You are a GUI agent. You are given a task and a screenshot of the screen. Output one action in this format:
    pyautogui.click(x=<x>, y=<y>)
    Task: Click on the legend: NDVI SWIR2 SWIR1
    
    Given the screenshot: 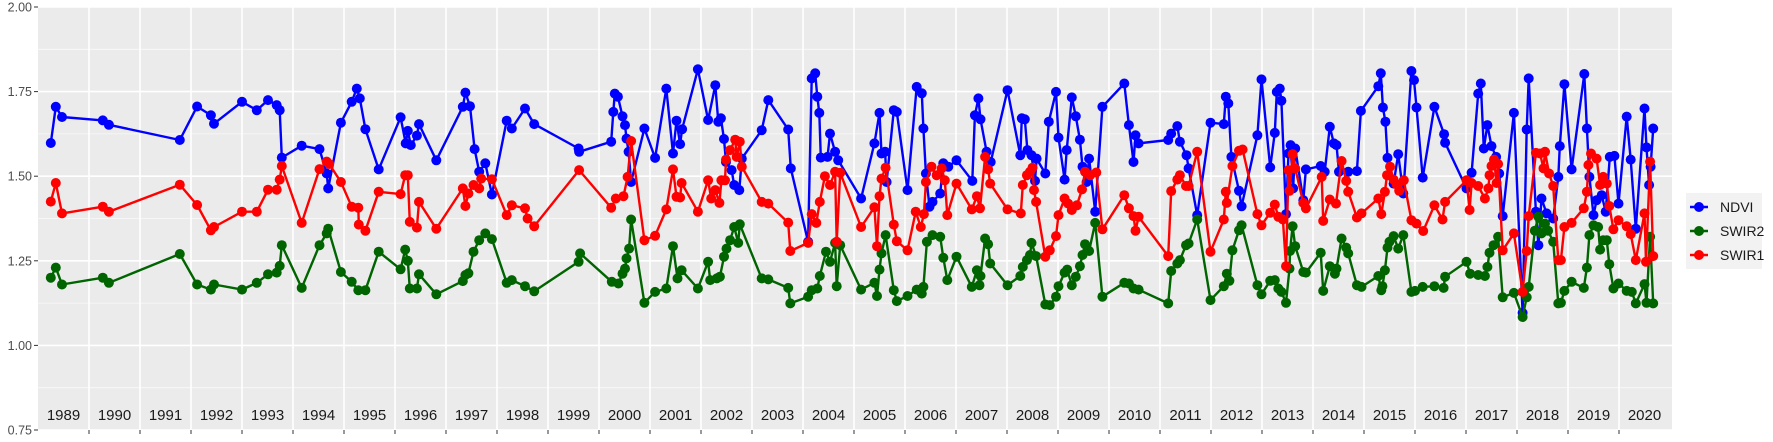 What is the action you would take?
    pyautogui.click(x=1725, y=231)
    